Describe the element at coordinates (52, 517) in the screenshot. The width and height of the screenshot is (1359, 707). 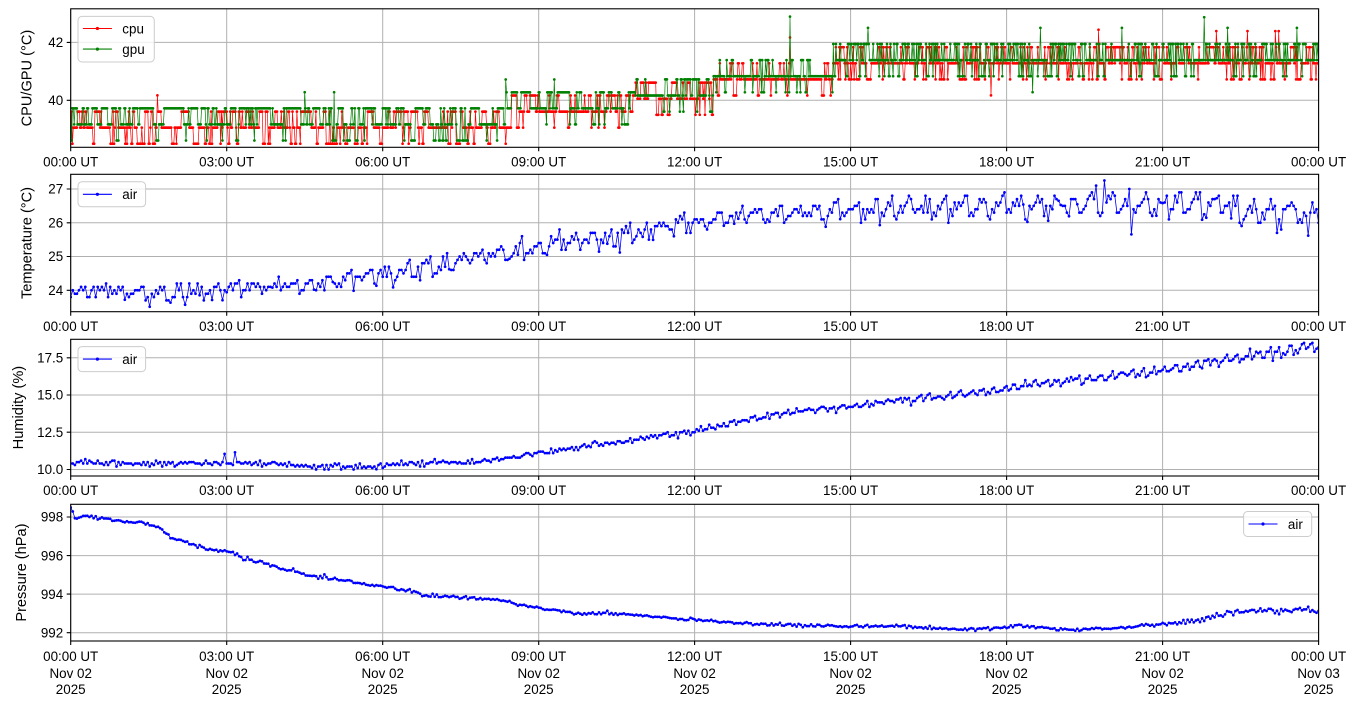
I see `svg-text: 998` at that location.